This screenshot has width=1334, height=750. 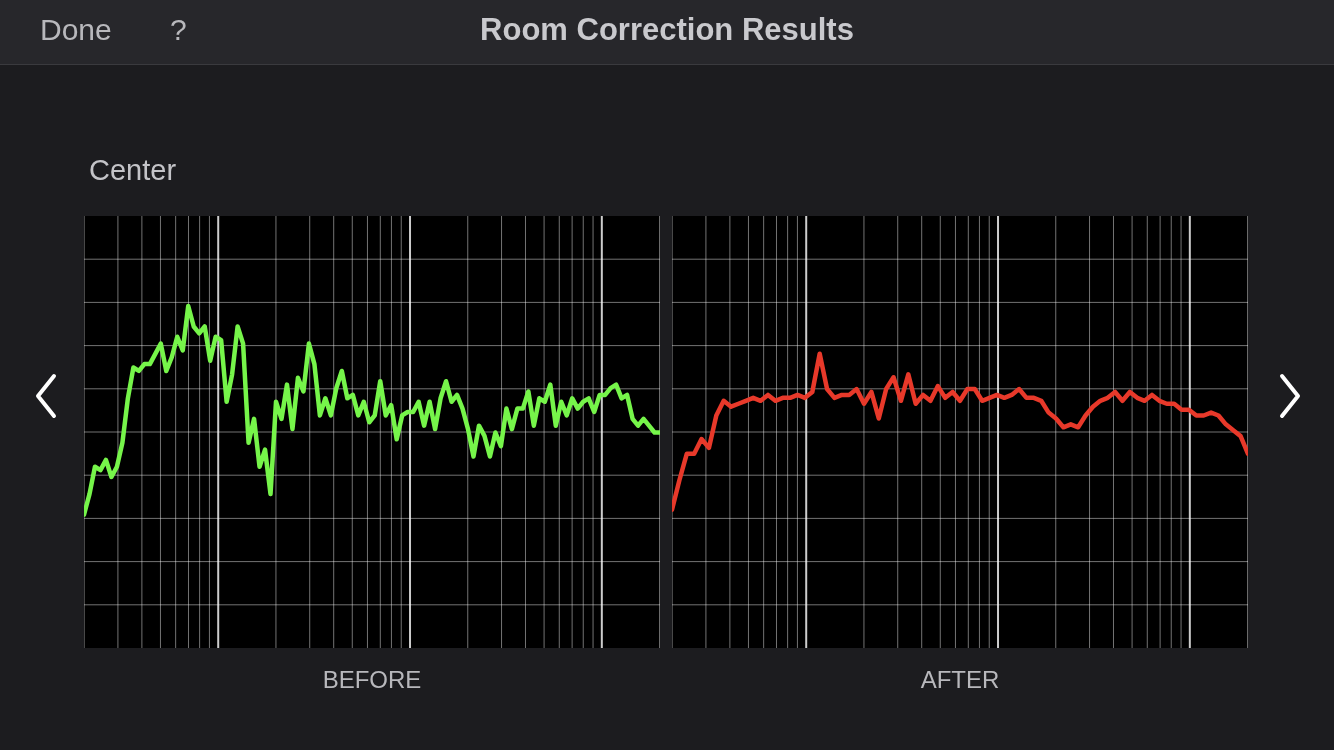 I want to click on chart-subtitle: Center, so click(x=133, y=170).